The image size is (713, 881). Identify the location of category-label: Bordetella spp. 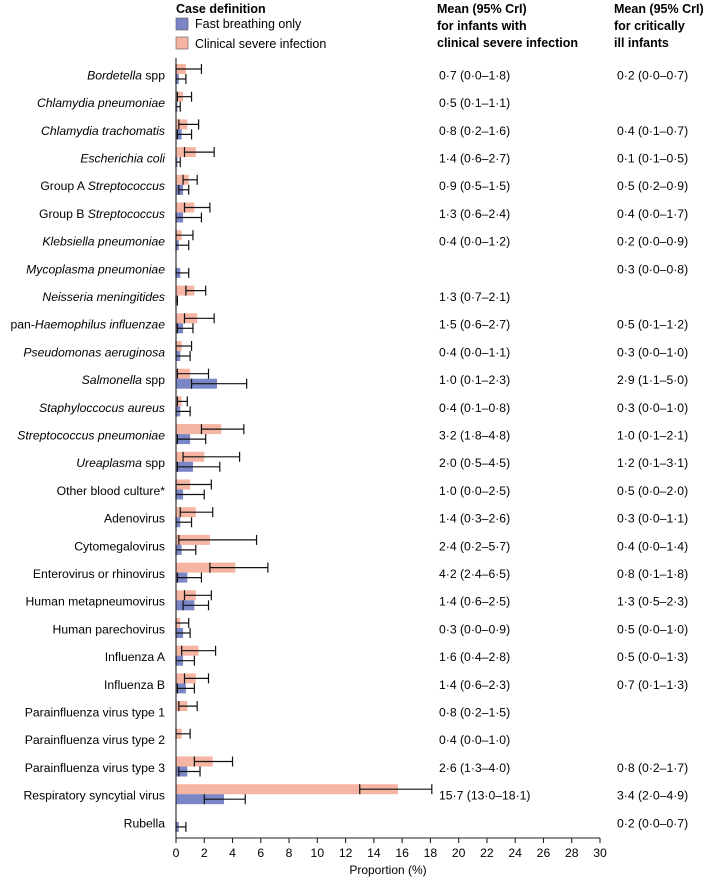
(126, 75).